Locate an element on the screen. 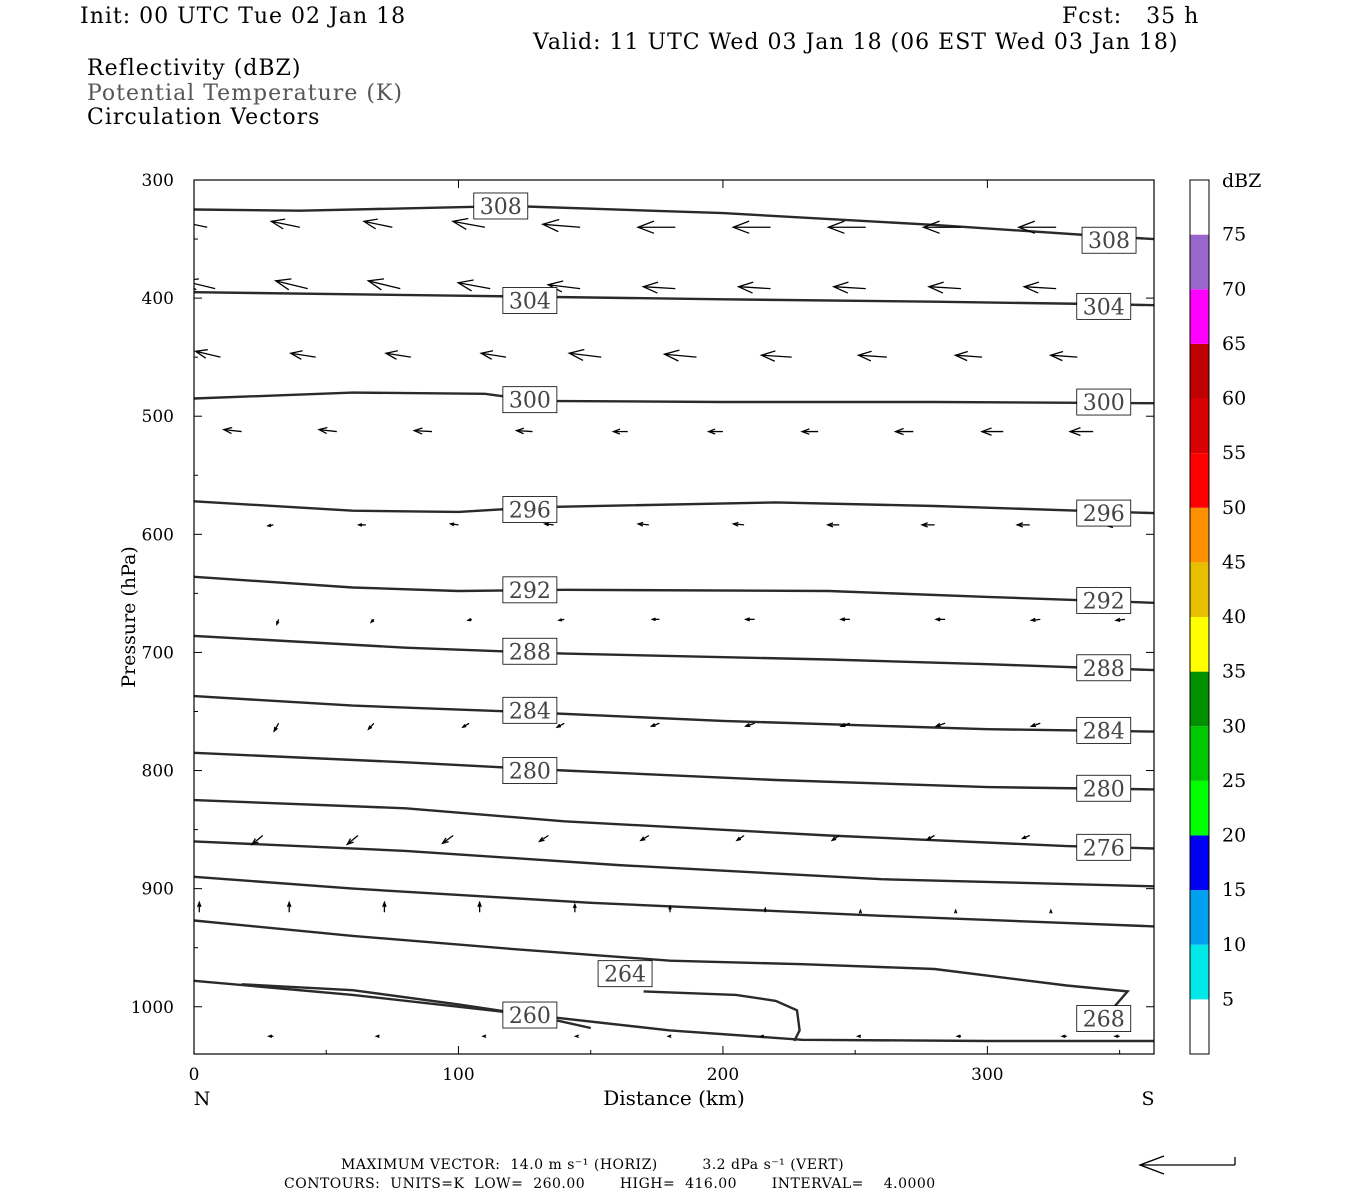 The image size is (1350, 1200). contour-label-304: 304 is located at coordinates (530, 301).